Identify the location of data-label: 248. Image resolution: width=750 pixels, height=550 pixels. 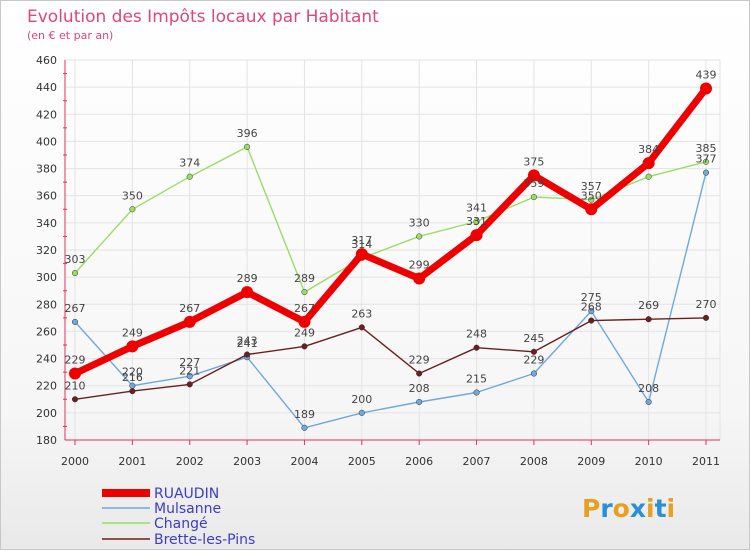
(476, 334).